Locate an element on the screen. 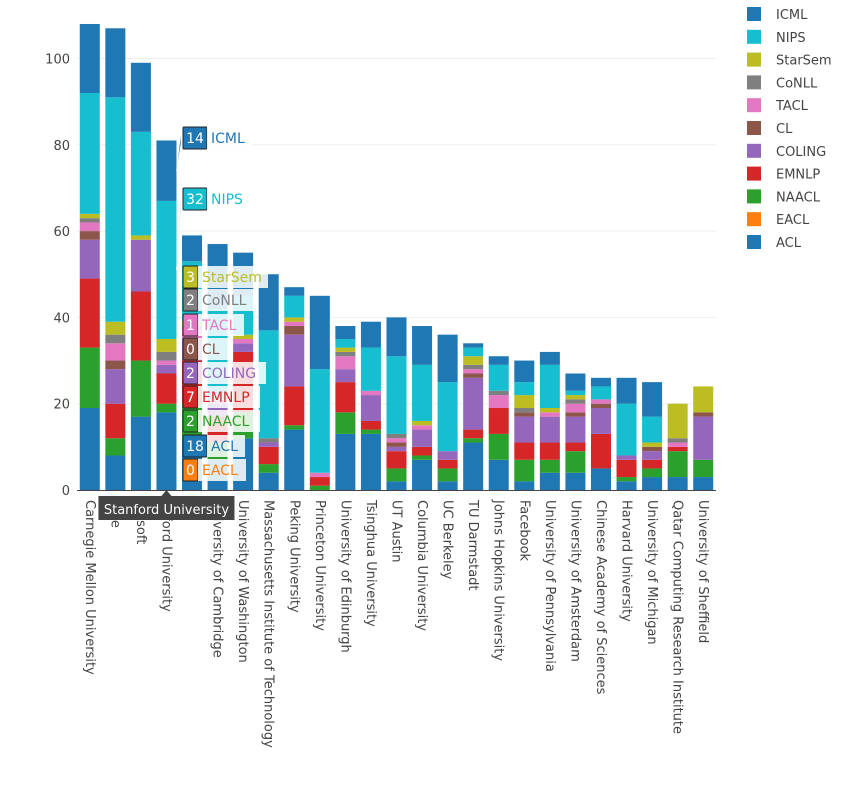 Image resolution: width=865 pixels, height=797 pixels. legend-item-icml: ICML is located at coordinates (777, 15).